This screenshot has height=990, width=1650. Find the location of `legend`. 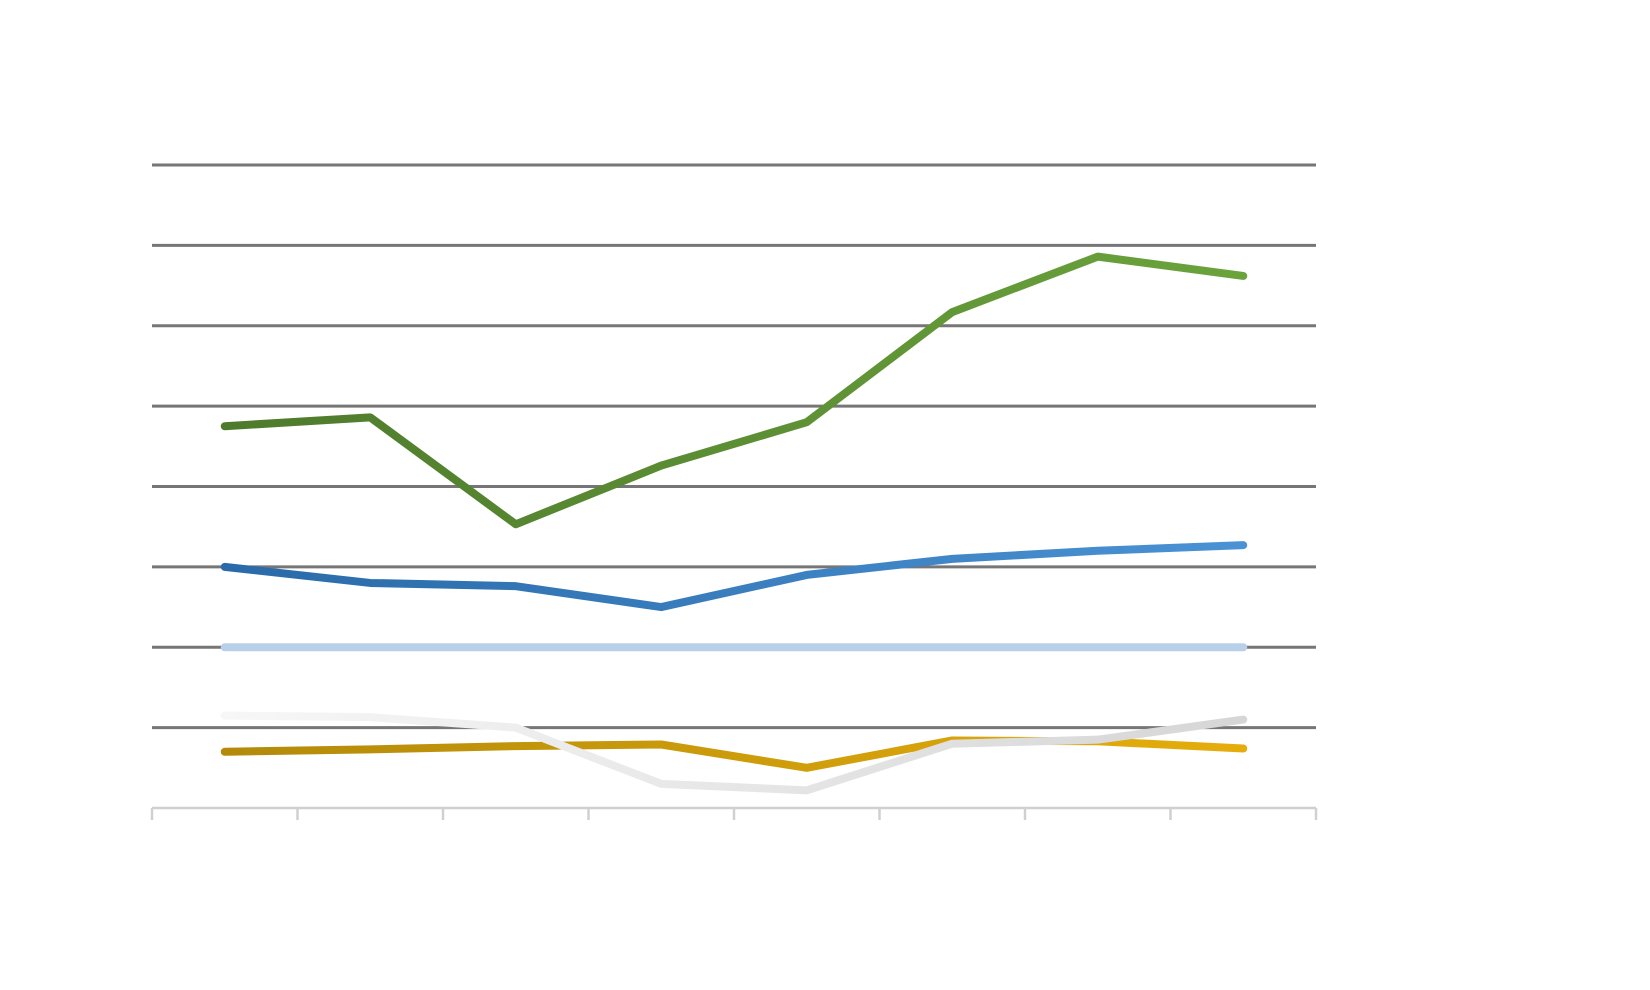

legend is located at coordinates (1438, 554).